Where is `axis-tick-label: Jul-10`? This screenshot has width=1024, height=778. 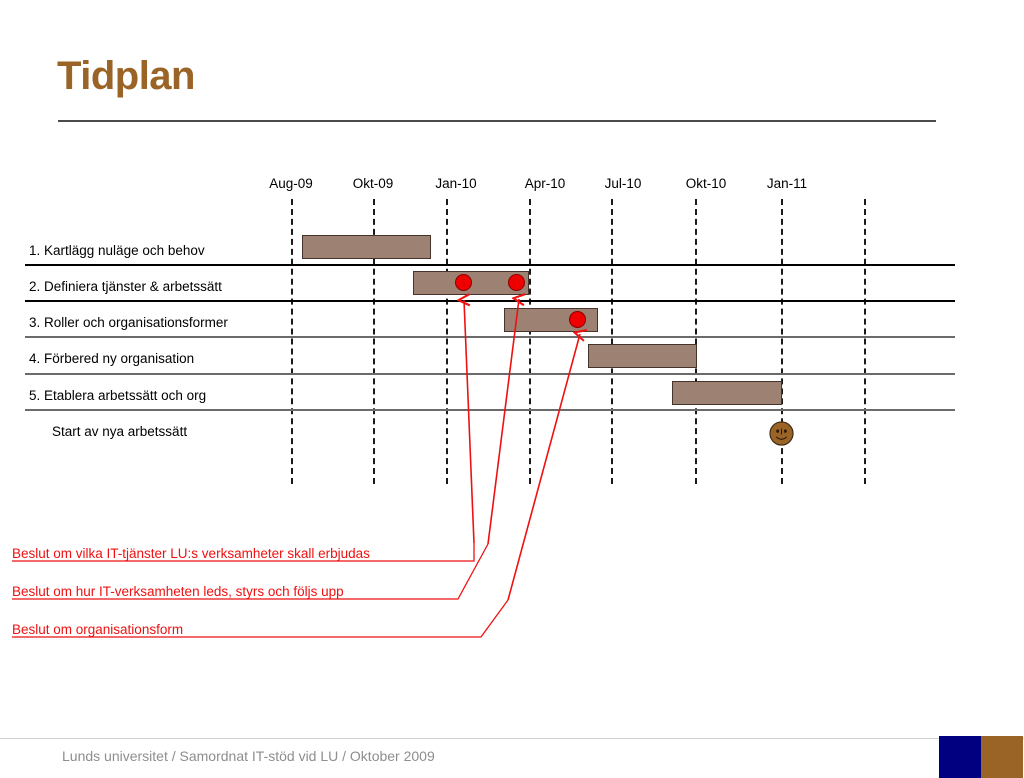 axis-tick-label: Jul-10 is located at coordinates (623, 183).